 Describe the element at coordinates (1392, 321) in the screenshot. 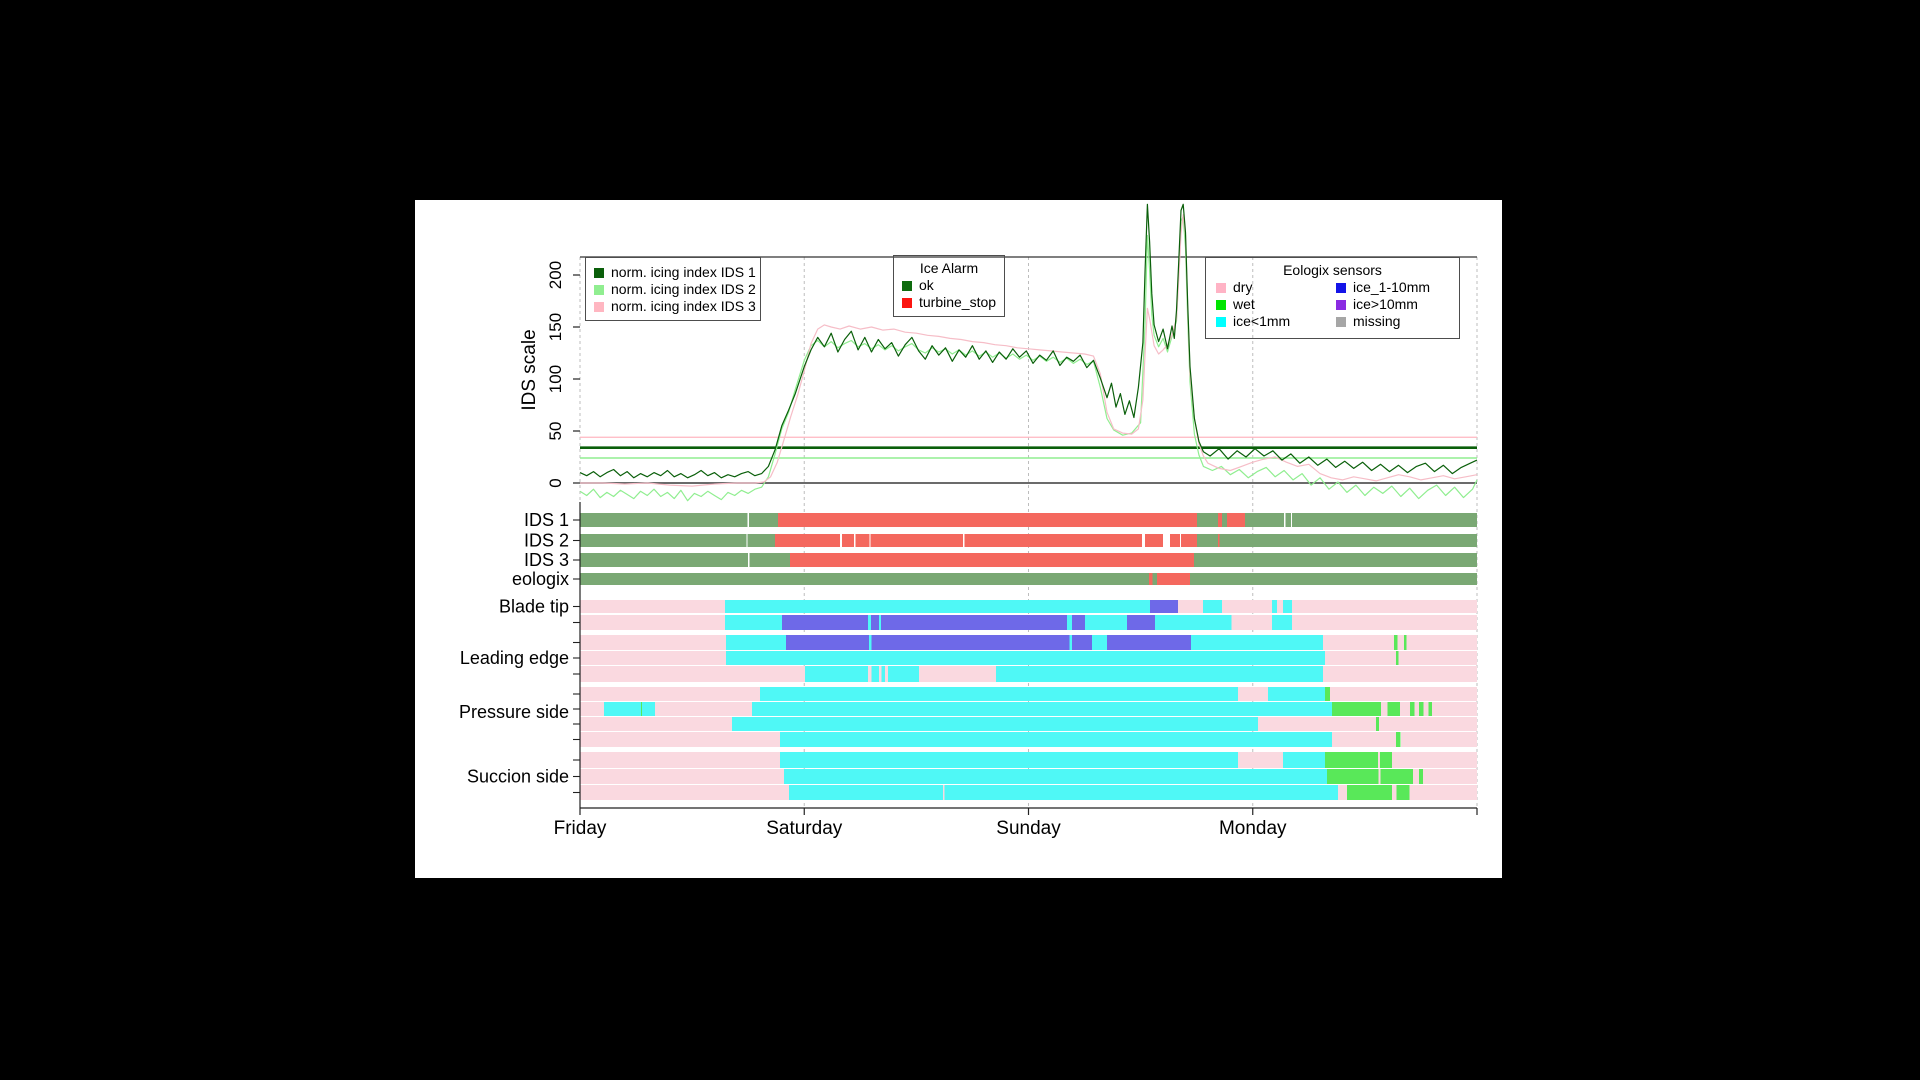

I see `legend-item: missing` at that location.